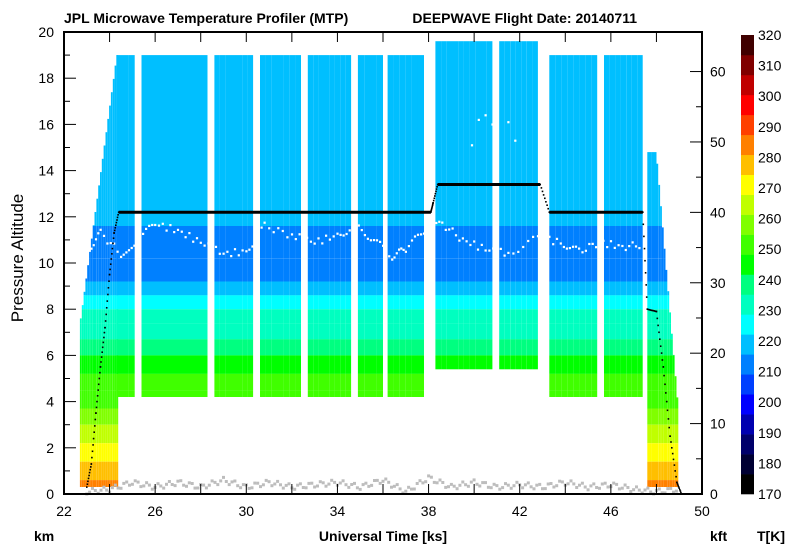  I want to click on y-left-unit-label: km, so click(44, 536).